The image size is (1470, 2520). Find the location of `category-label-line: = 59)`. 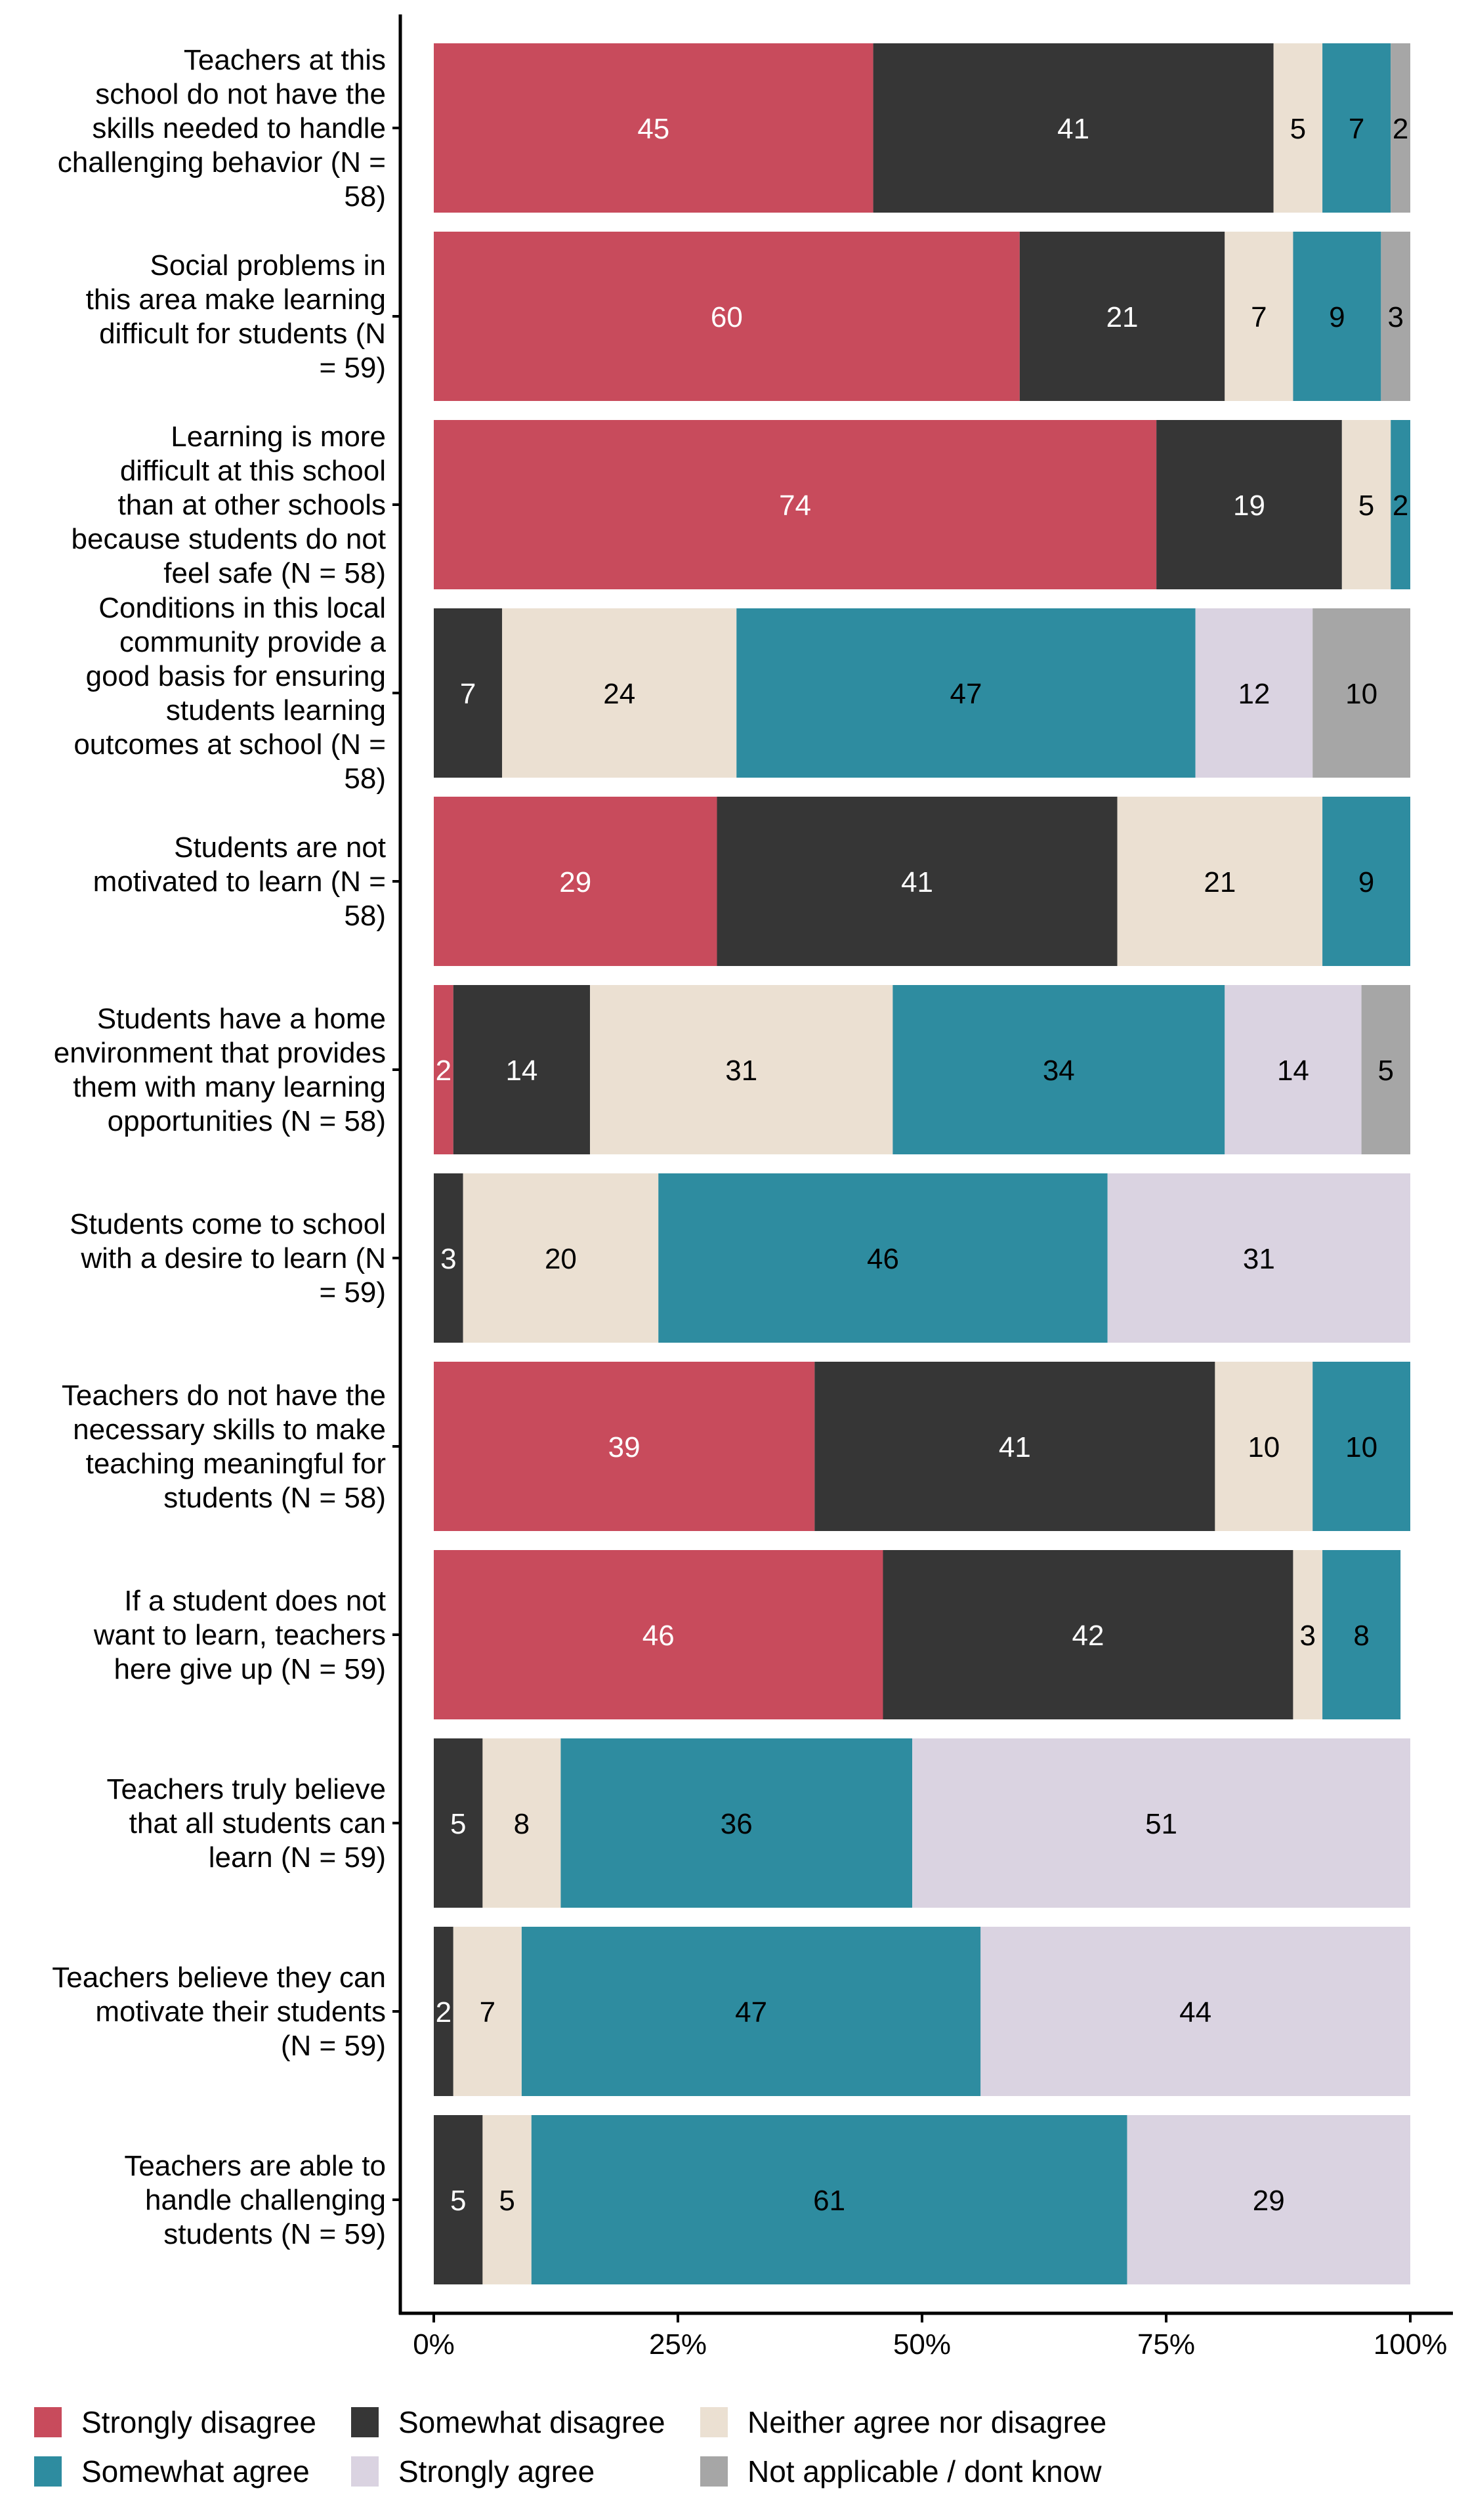

category-label-line: = 59) is located at coordinates (352, 368).